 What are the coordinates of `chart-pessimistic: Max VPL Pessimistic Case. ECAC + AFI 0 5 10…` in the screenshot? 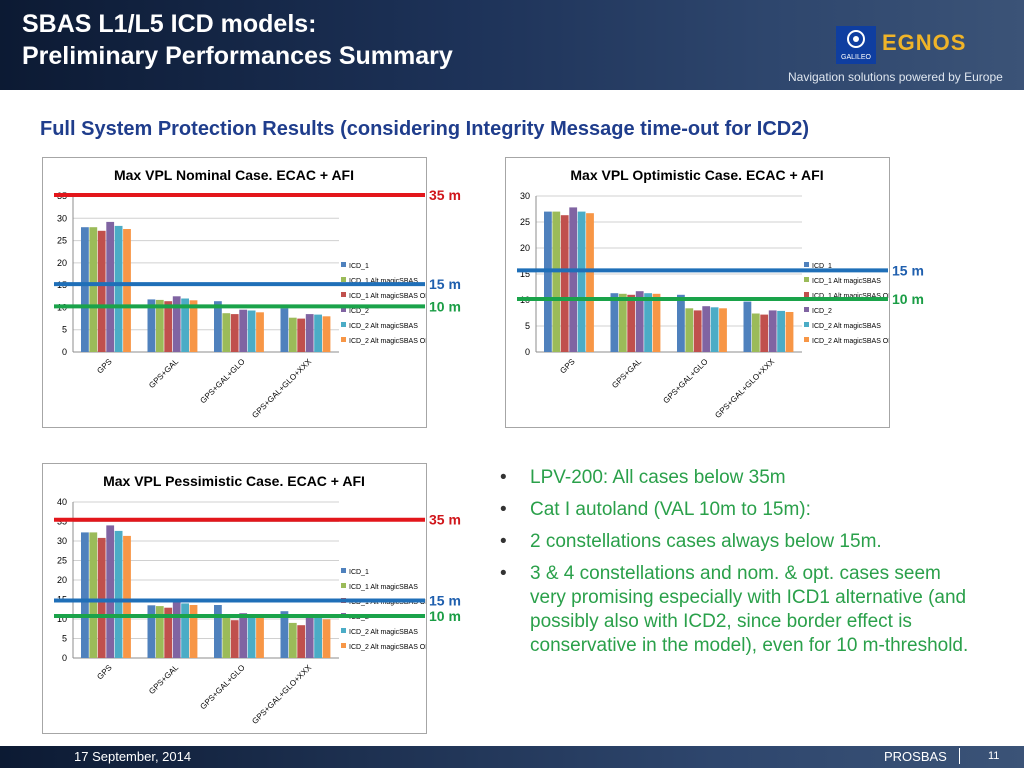 It's located at (248, 599).